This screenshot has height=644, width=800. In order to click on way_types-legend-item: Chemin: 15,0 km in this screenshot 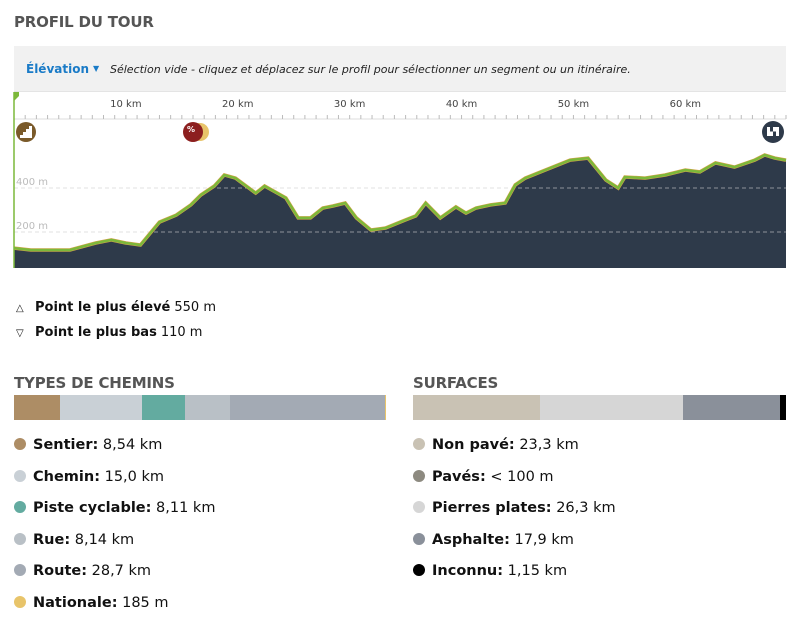, I will do `click(89, 477)`.